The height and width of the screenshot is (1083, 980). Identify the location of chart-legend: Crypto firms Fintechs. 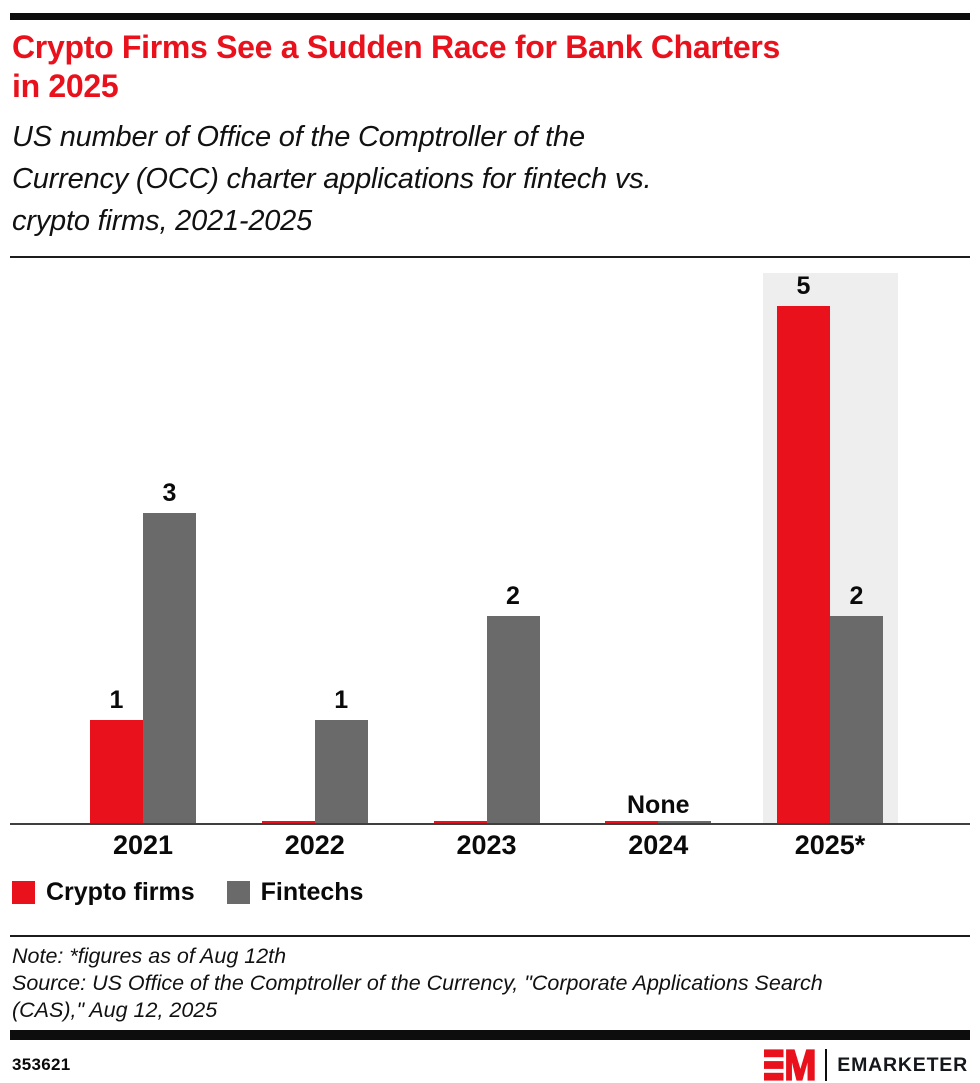
(490, 892).